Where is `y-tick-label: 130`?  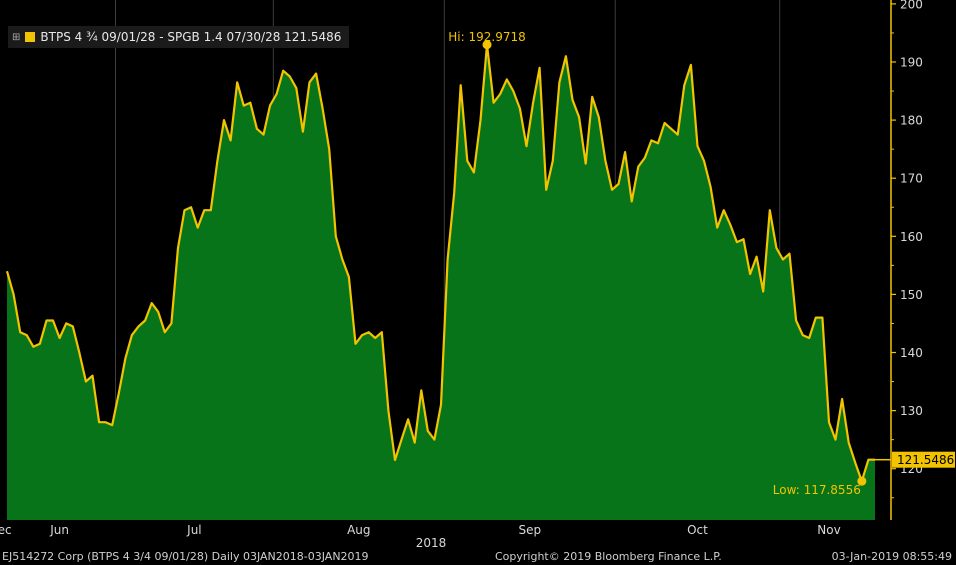 y-tick-label: 130 is located at coordinates (911, 411).